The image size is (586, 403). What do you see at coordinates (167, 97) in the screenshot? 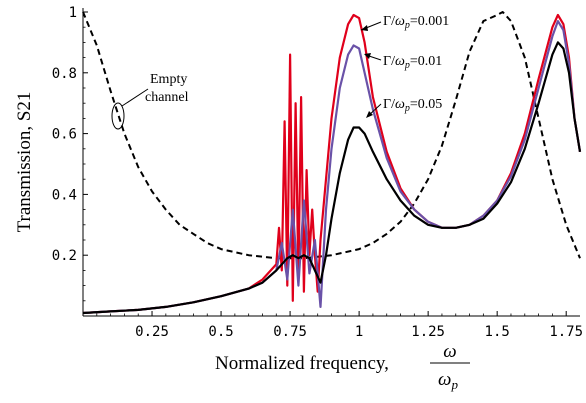
I see `empty-channel-label-line2: channel` at bounding box center [167, 97].